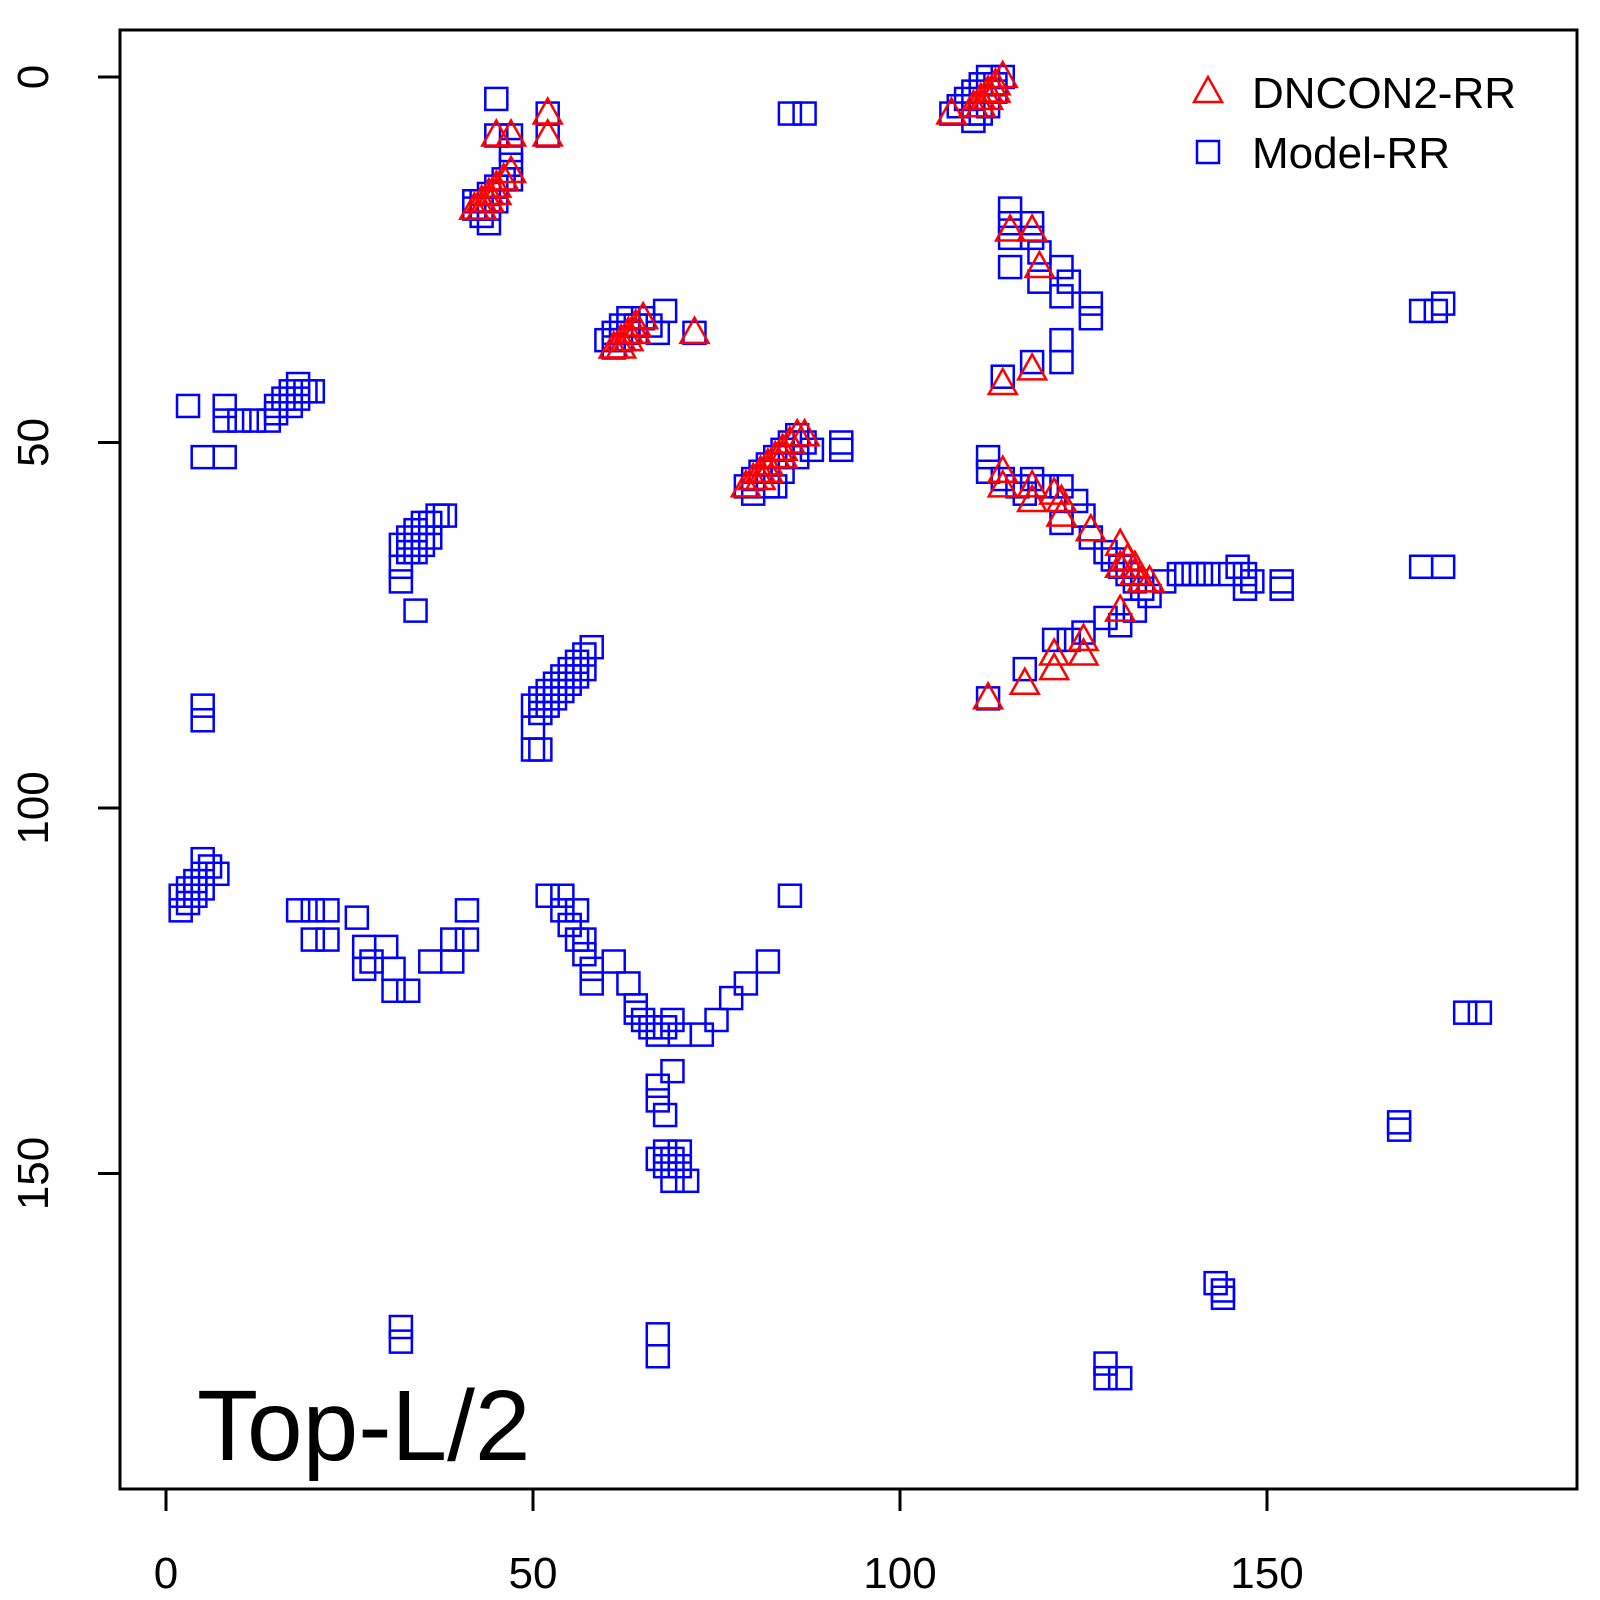  Describe the element at coordinates (1384, 93) in the screenshot. I see `legend-label-dncon2: DNCON2-RR` at that location.